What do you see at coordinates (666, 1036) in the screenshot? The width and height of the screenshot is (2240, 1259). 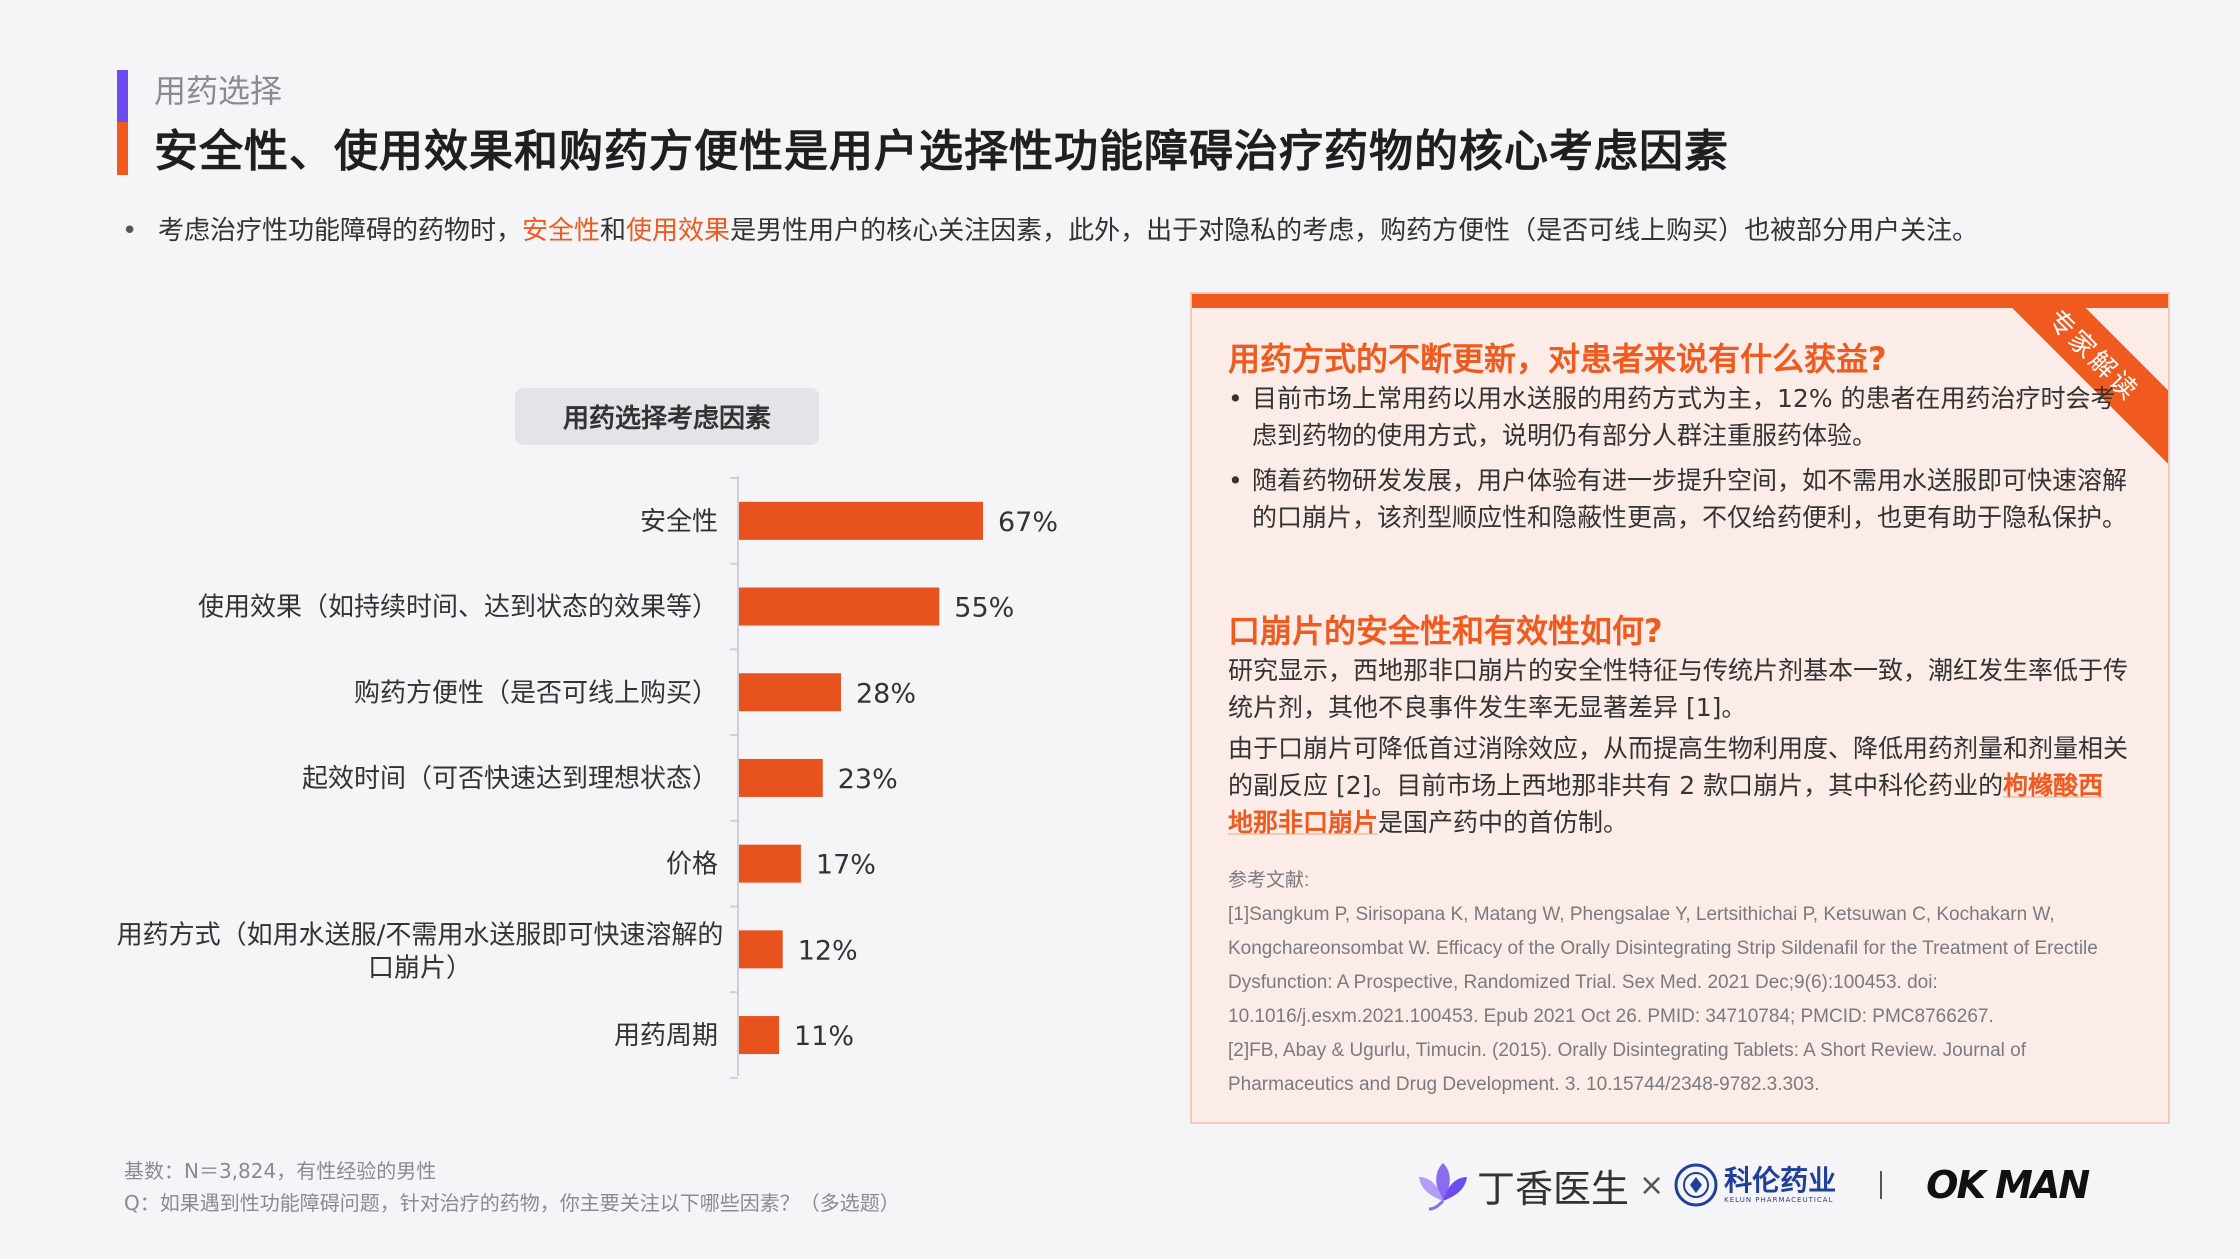 I see `category-label: 用药周期` at bounding box center [666, 1036].